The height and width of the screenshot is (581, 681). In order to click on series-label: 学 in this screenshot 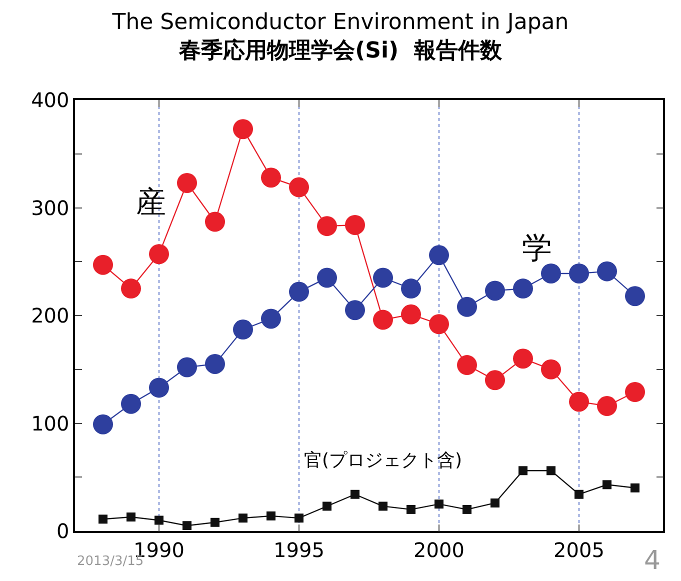, I will do `click(537, 248)`.